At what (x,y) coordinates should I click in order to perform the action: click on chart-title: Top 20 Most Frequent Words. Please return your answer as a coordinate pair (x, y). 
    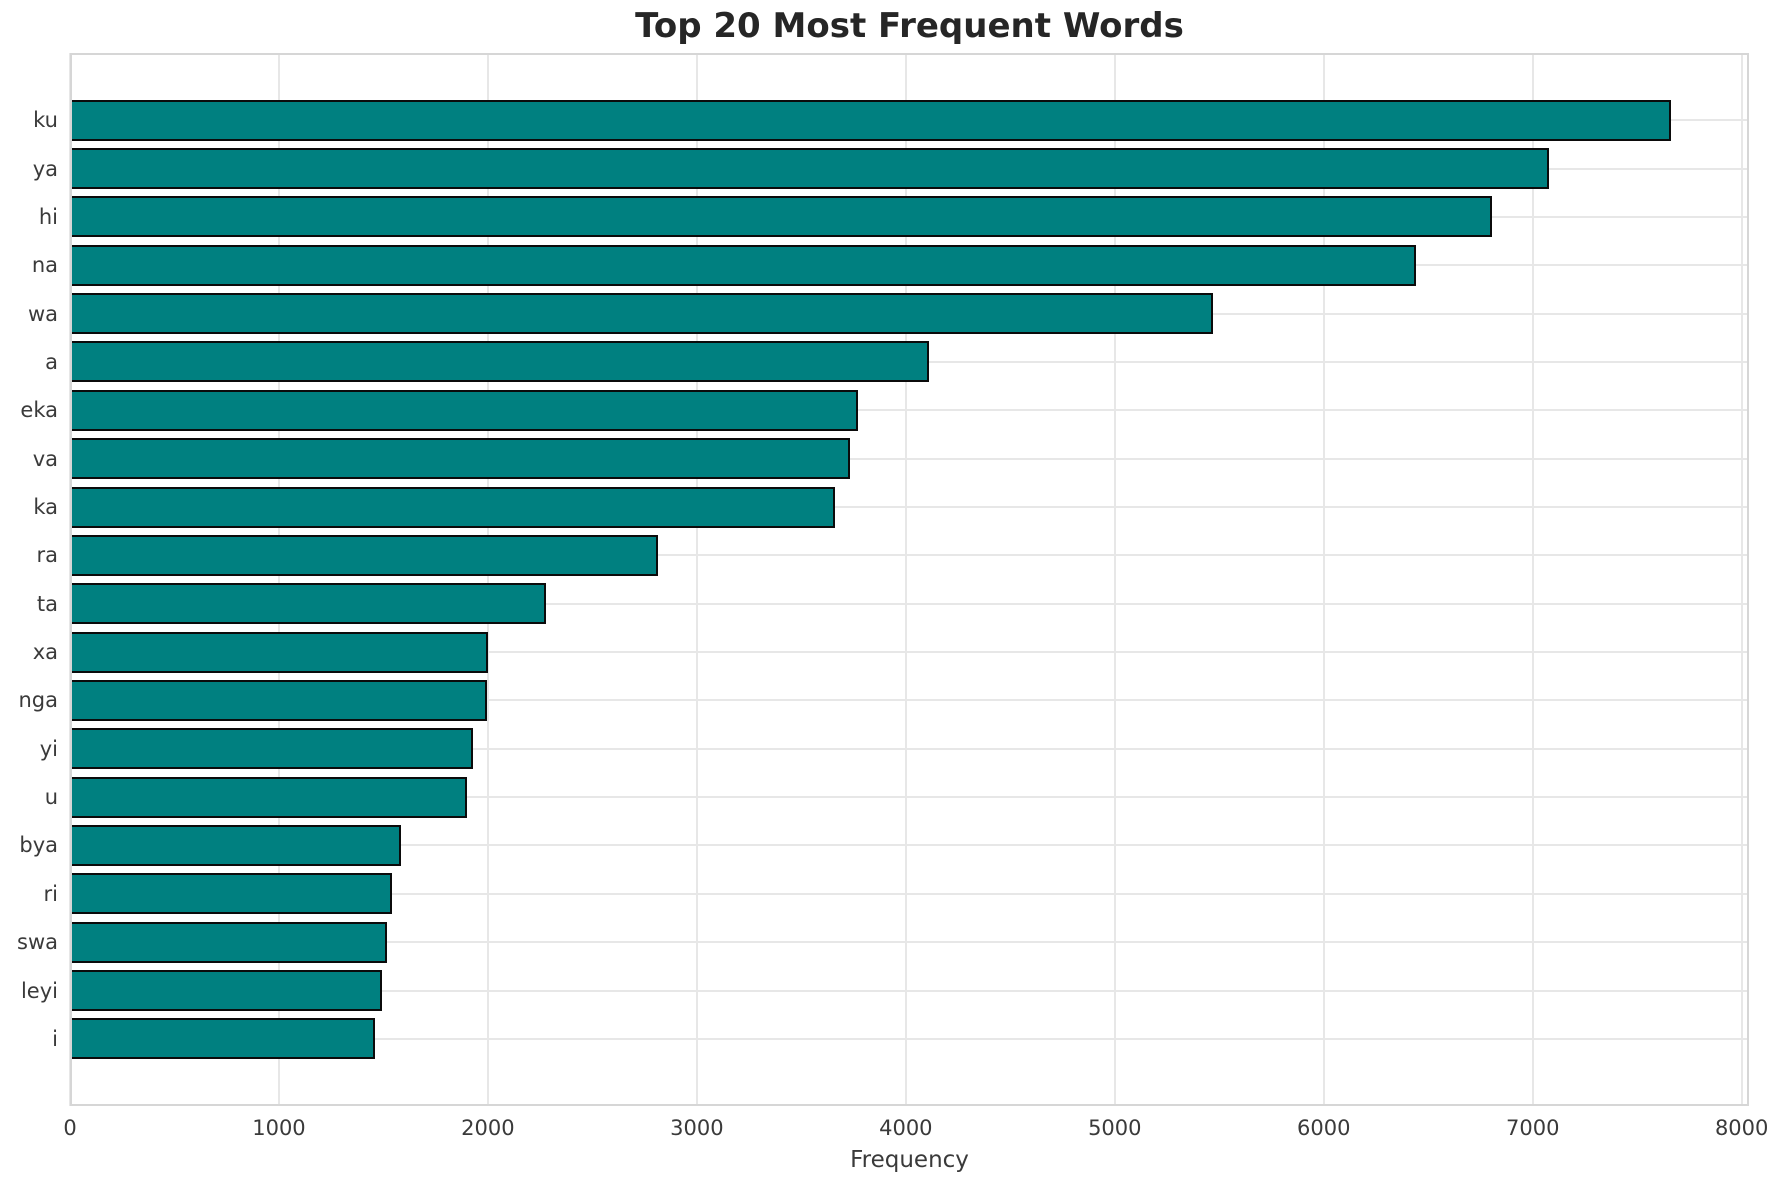
    Looking at the image, I should click on (909, 26).